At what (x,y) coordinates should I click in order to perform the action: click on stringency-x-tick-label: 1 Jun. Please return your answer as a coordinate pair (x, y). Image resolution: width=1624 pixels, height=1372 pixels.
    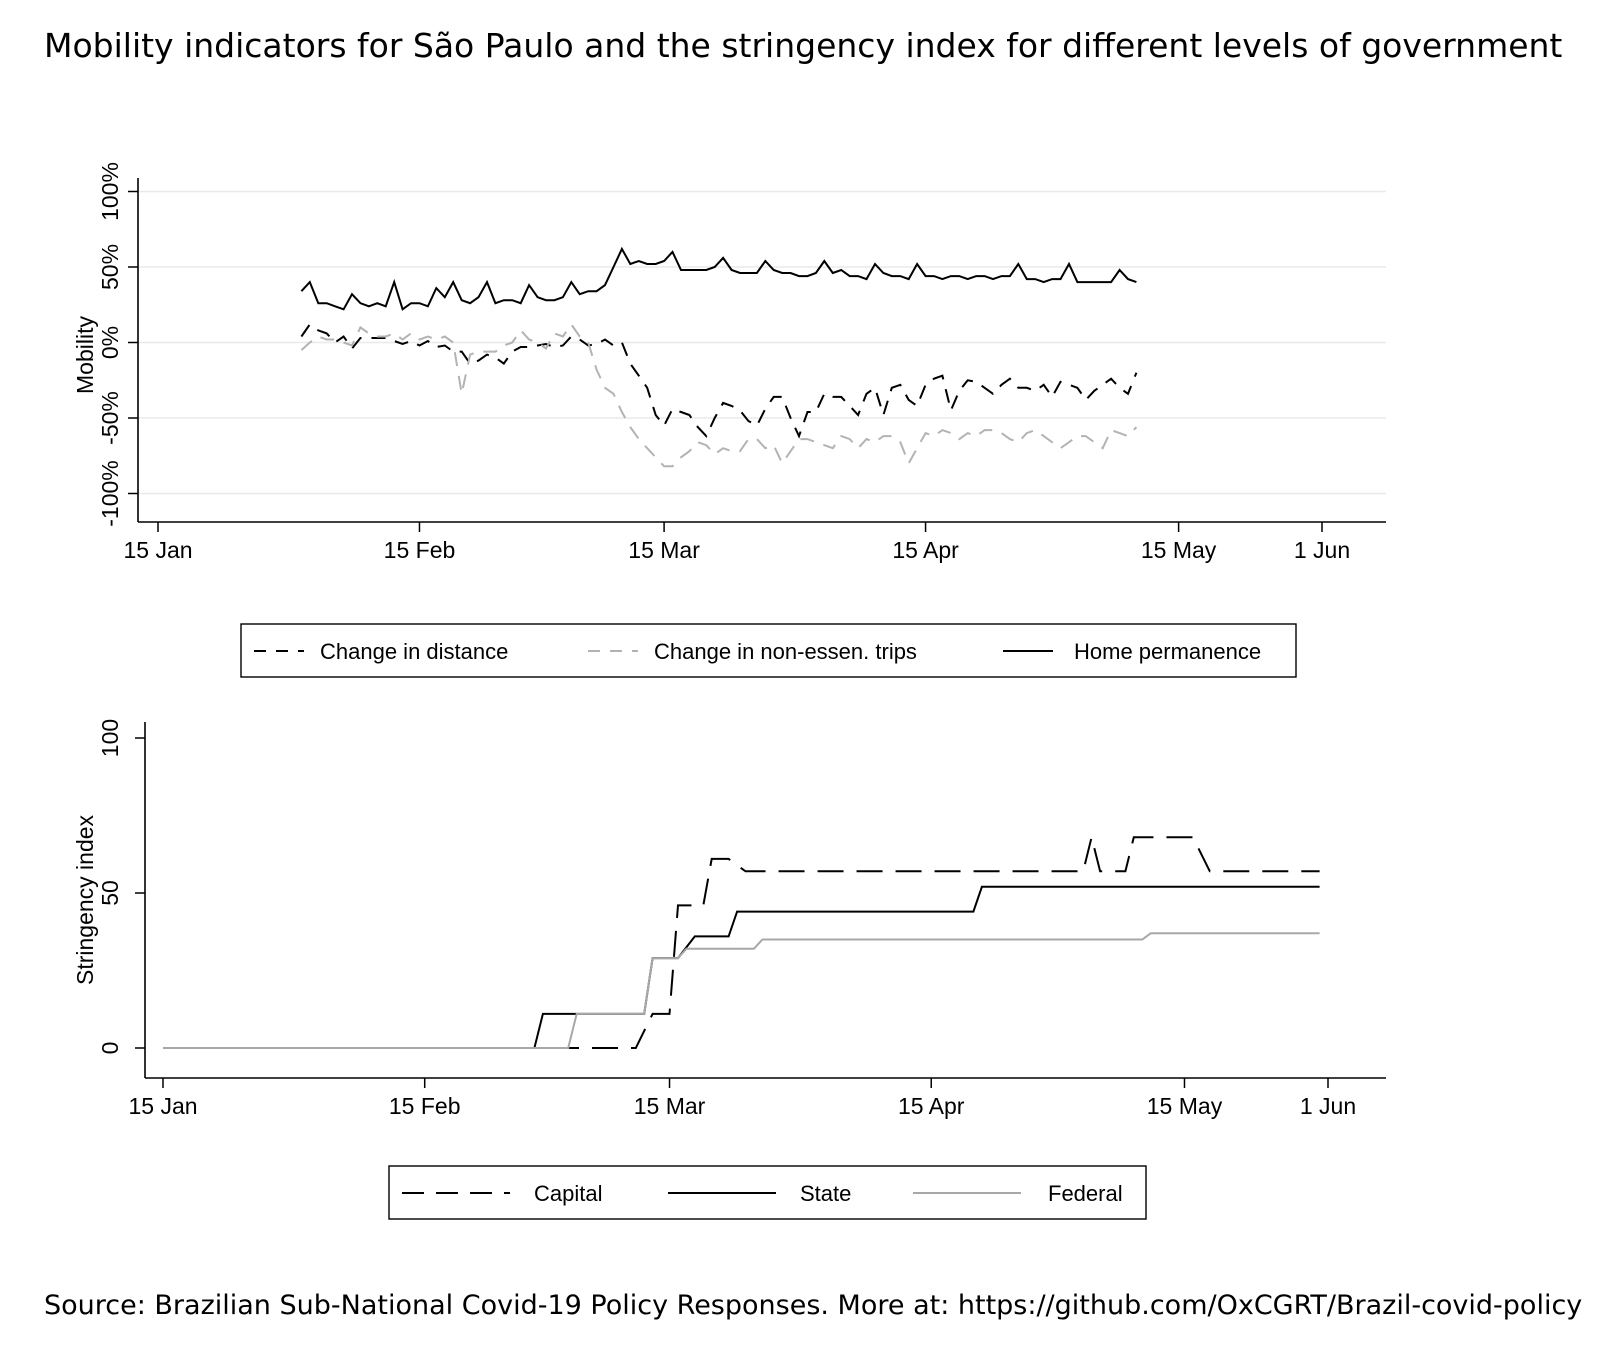
    Looking at the image, I should click on (1328, 1106).